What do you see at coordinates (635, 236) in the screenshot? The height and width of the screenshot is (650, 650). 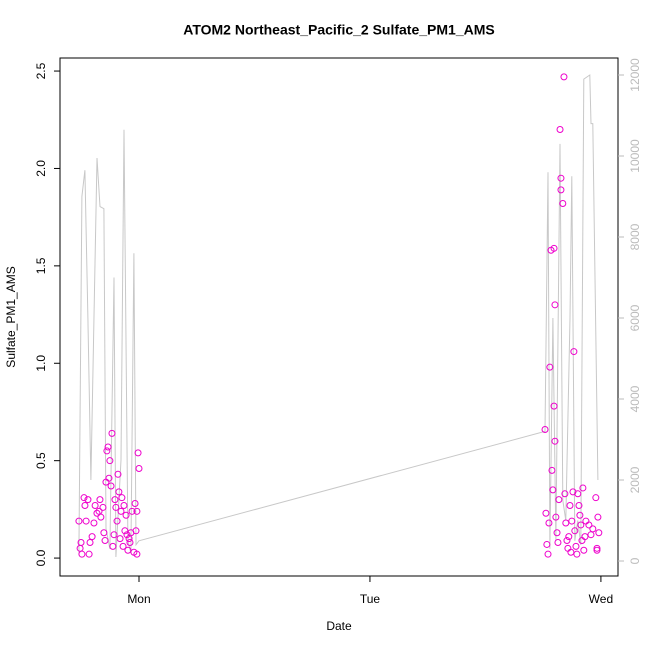 I see `y2-tick-label: 8000` at bounding box center [635, 236].